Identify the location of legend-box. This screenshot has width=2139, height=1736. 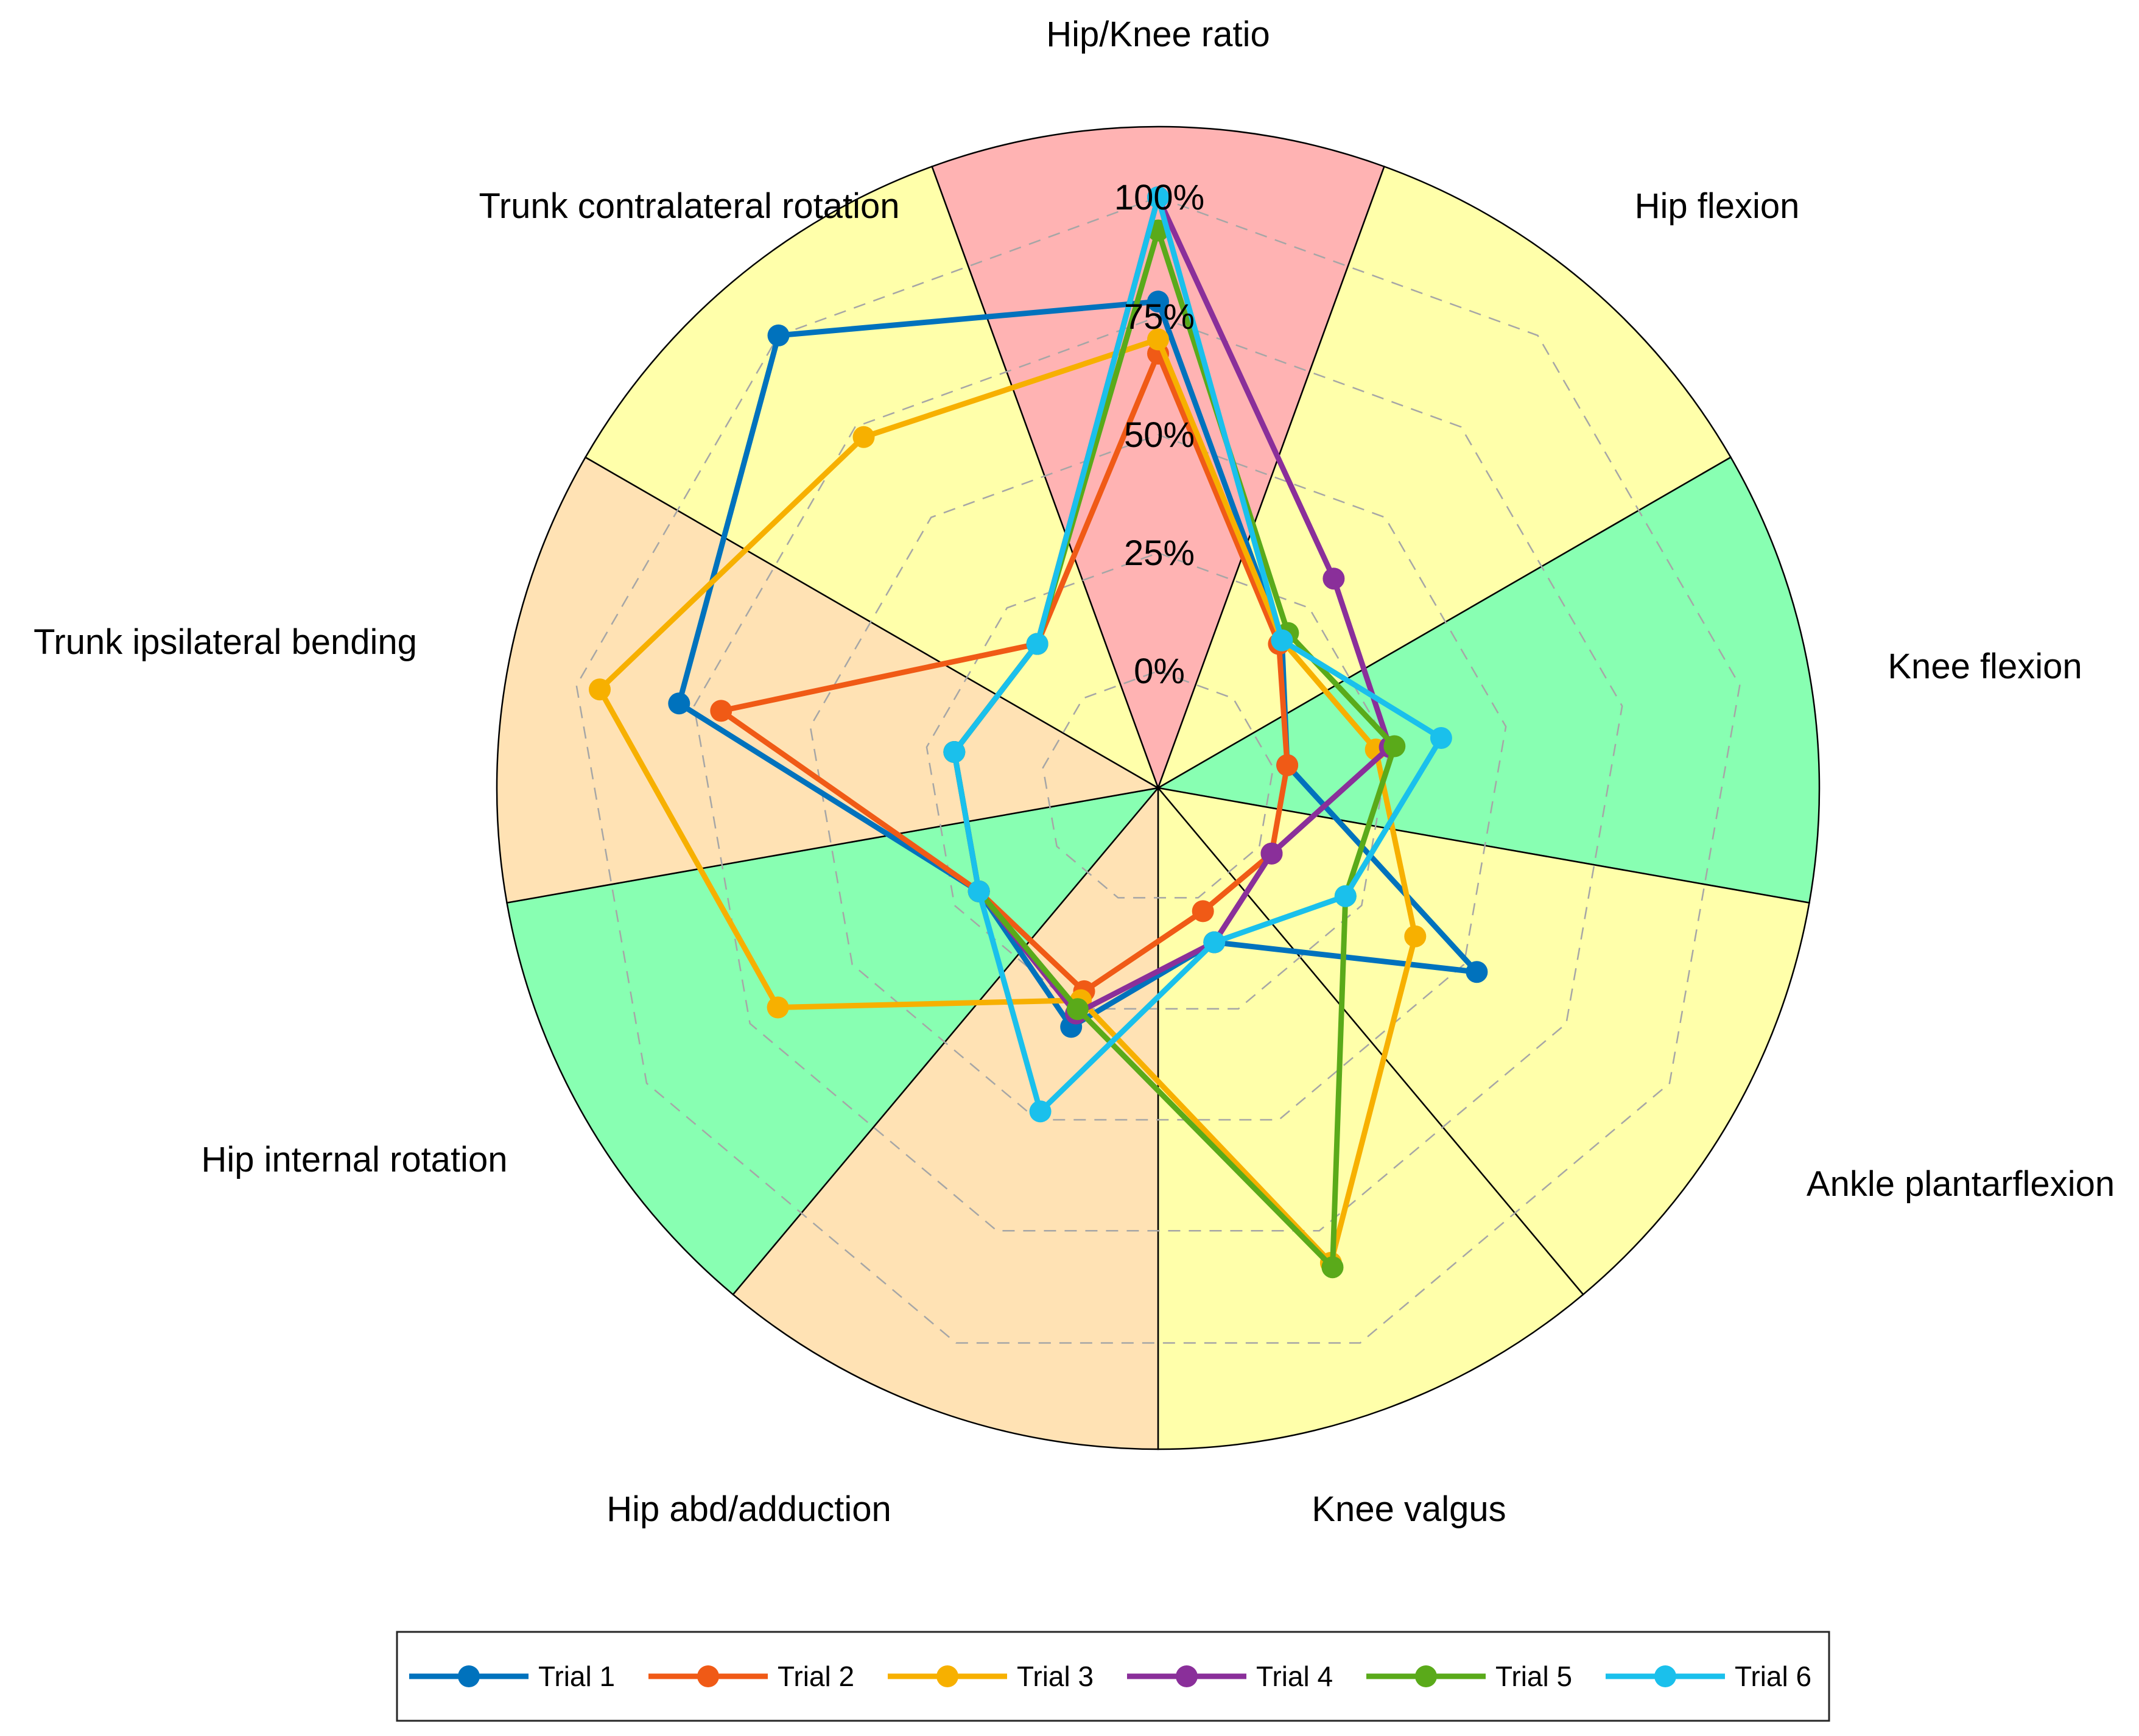
(1113, 1676).